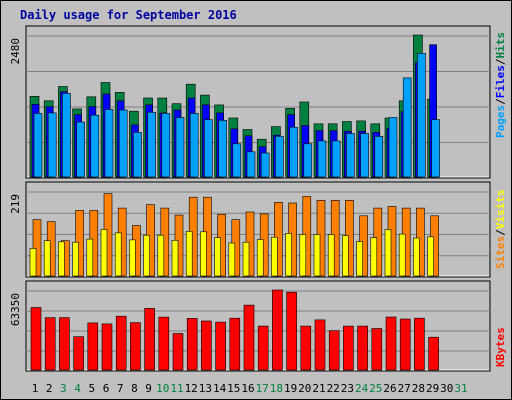 The height and width of the screenshot is (400, 512). I want to click on panel-2-legend: Sites/Visits, so click(500, 230).